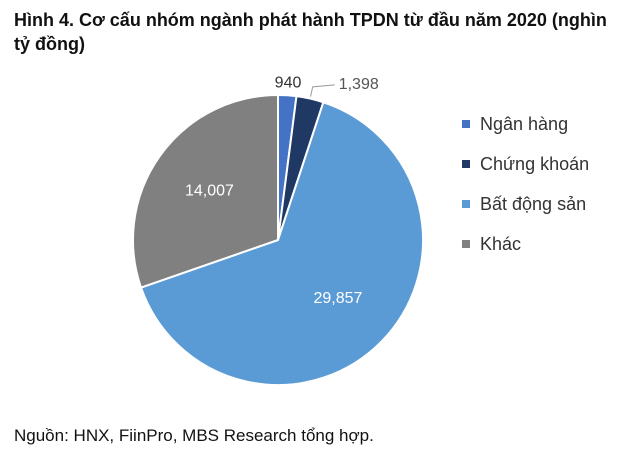 The height and width of the screenshot is (463, 628). I want to click on legend-label: Khác, so click(501, 244).